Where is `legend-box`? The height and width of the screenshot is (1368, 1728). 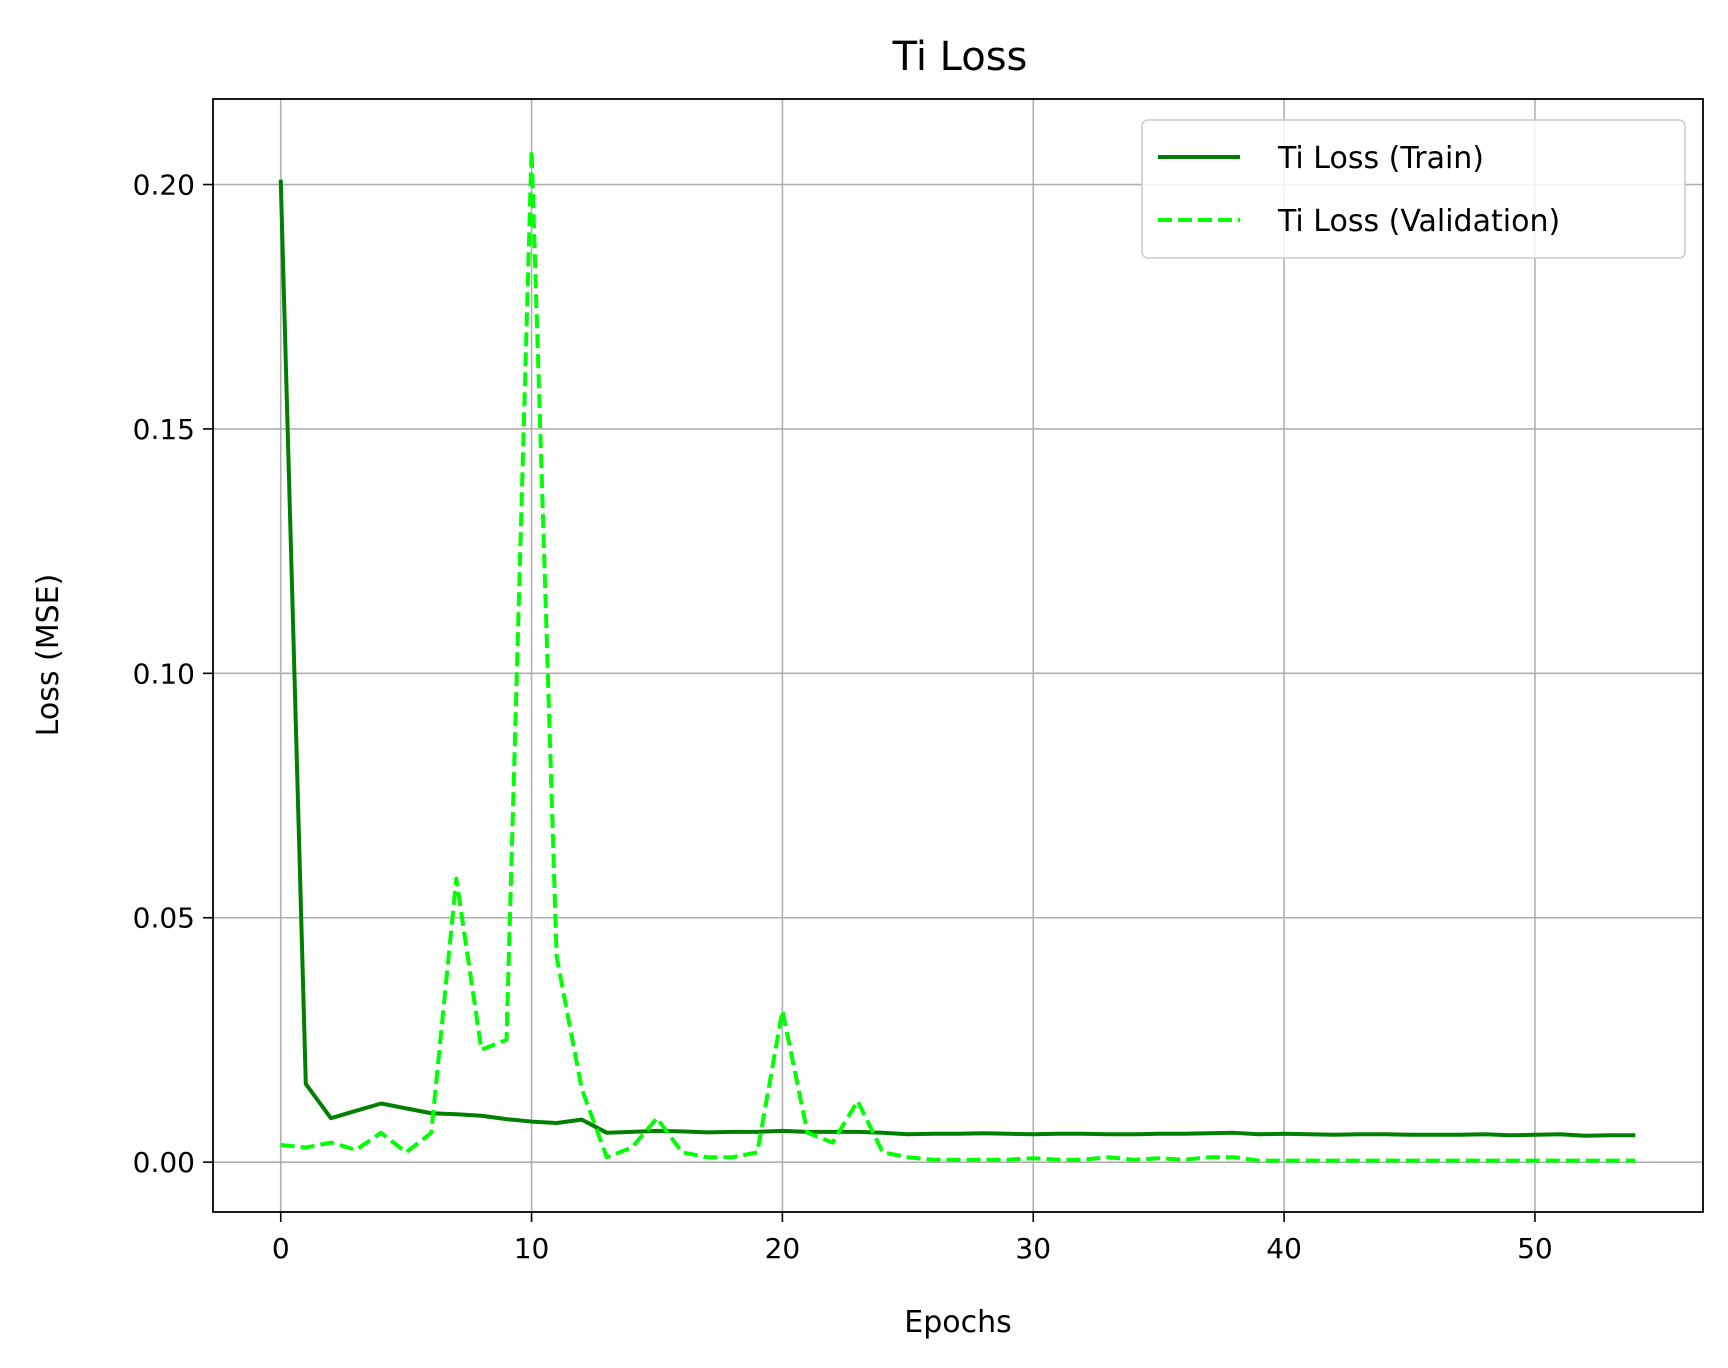
legend-box is located at coordinates (1413, 189).